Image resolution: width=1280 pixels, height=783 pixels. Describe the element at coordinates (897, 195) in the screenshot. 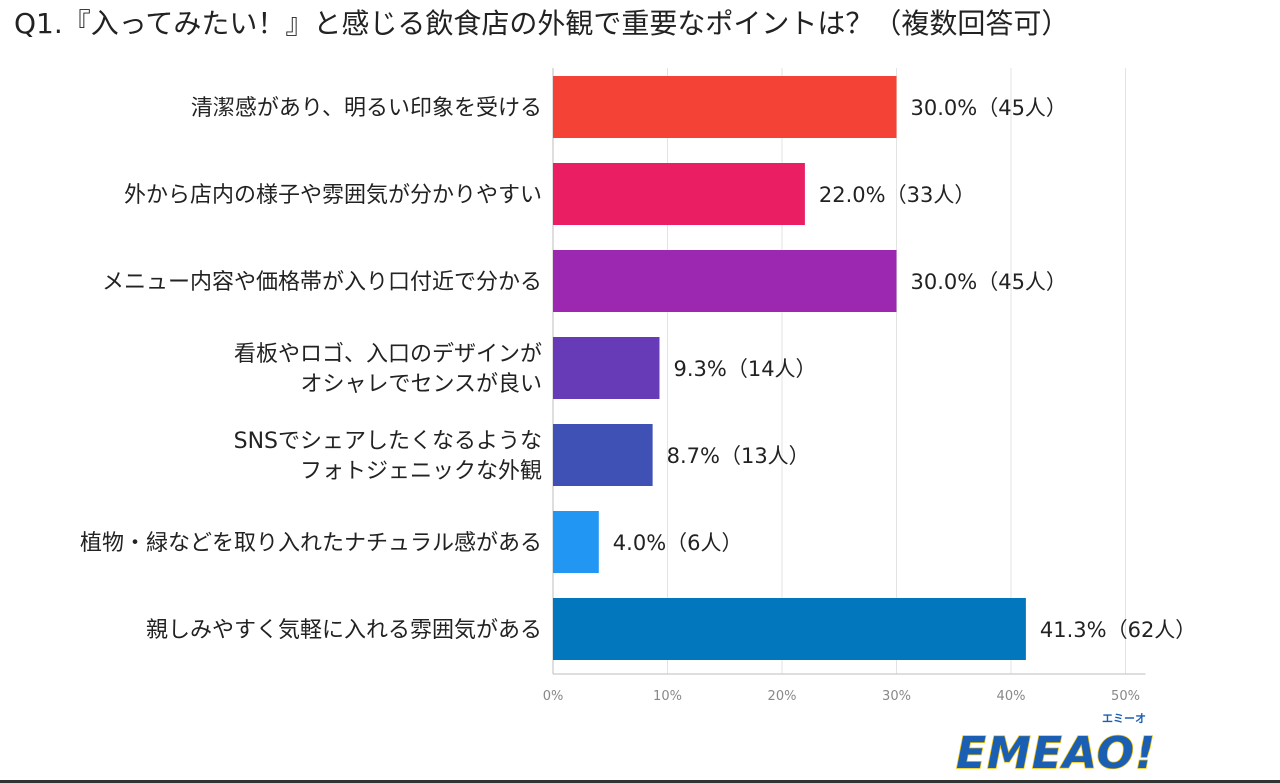

I see `value-label: 22.0%（33人）` at that location.